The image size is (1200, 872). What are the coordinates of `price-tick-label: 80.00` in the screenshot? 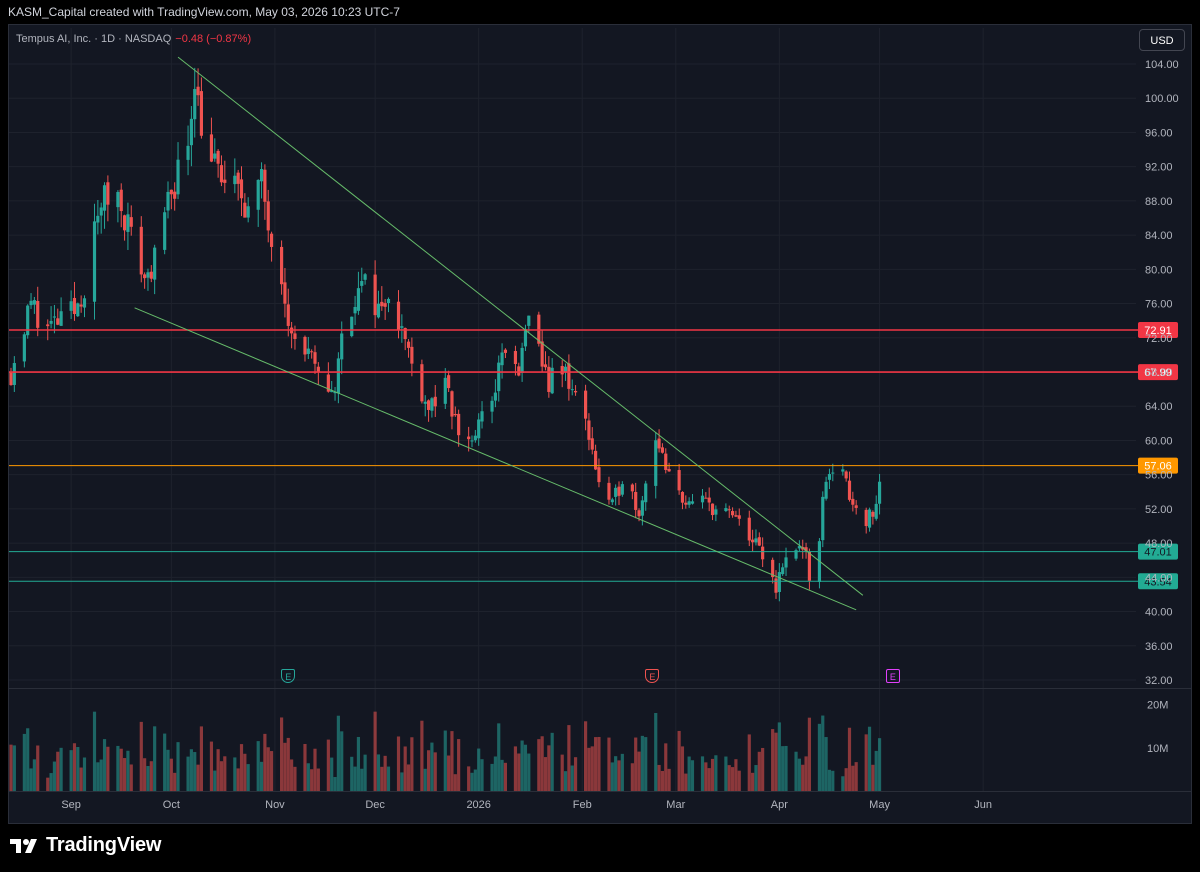 It's located at (1159, 270).